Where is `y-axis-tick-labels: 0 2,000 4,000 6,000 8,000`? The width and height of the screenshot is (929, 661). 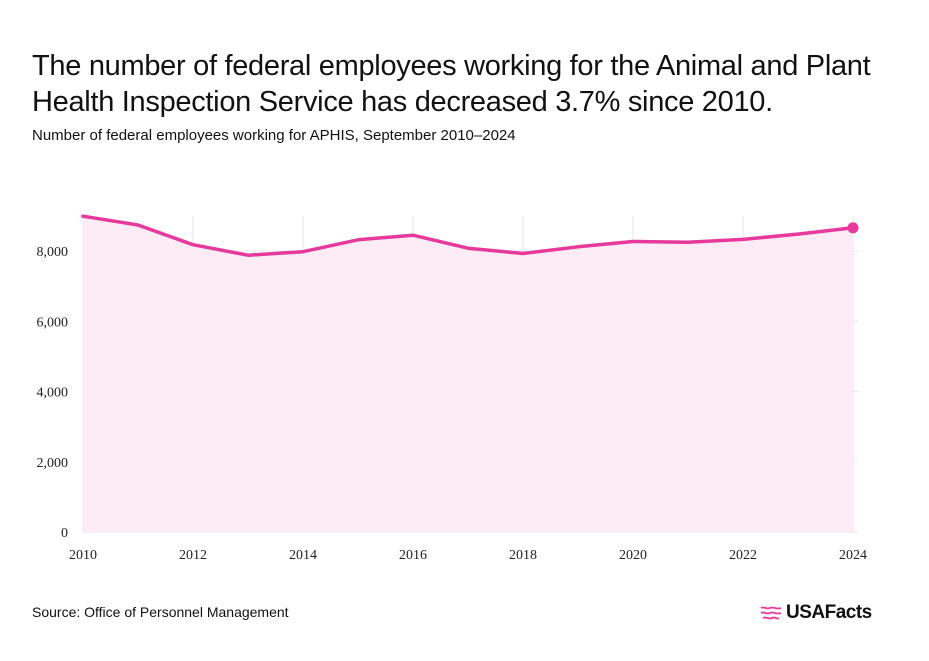
y-axis-tick-labels: 0 2,000 4,000 6,000 8,000 is located at coordinates (53, 393).